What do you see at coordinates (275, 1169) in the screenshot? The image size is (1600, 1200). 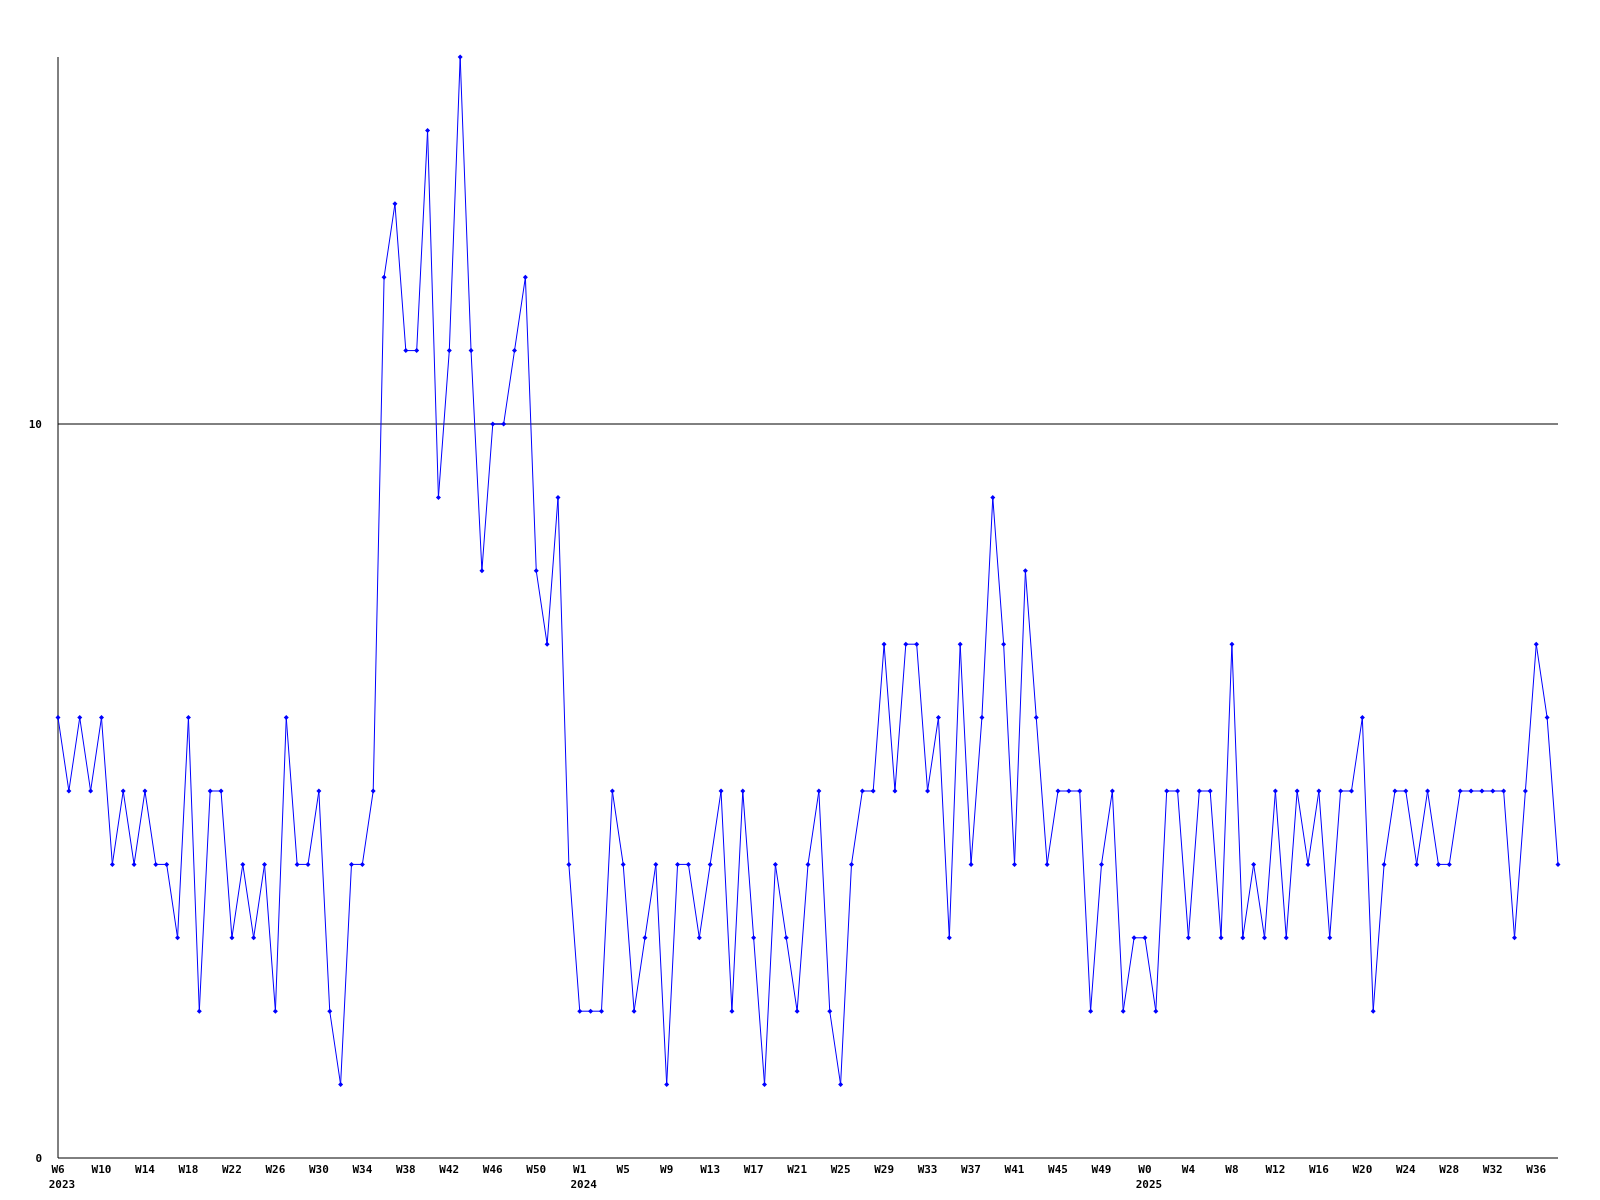 I see `x-tick-label: W26` at bounding box center [275, 1169].